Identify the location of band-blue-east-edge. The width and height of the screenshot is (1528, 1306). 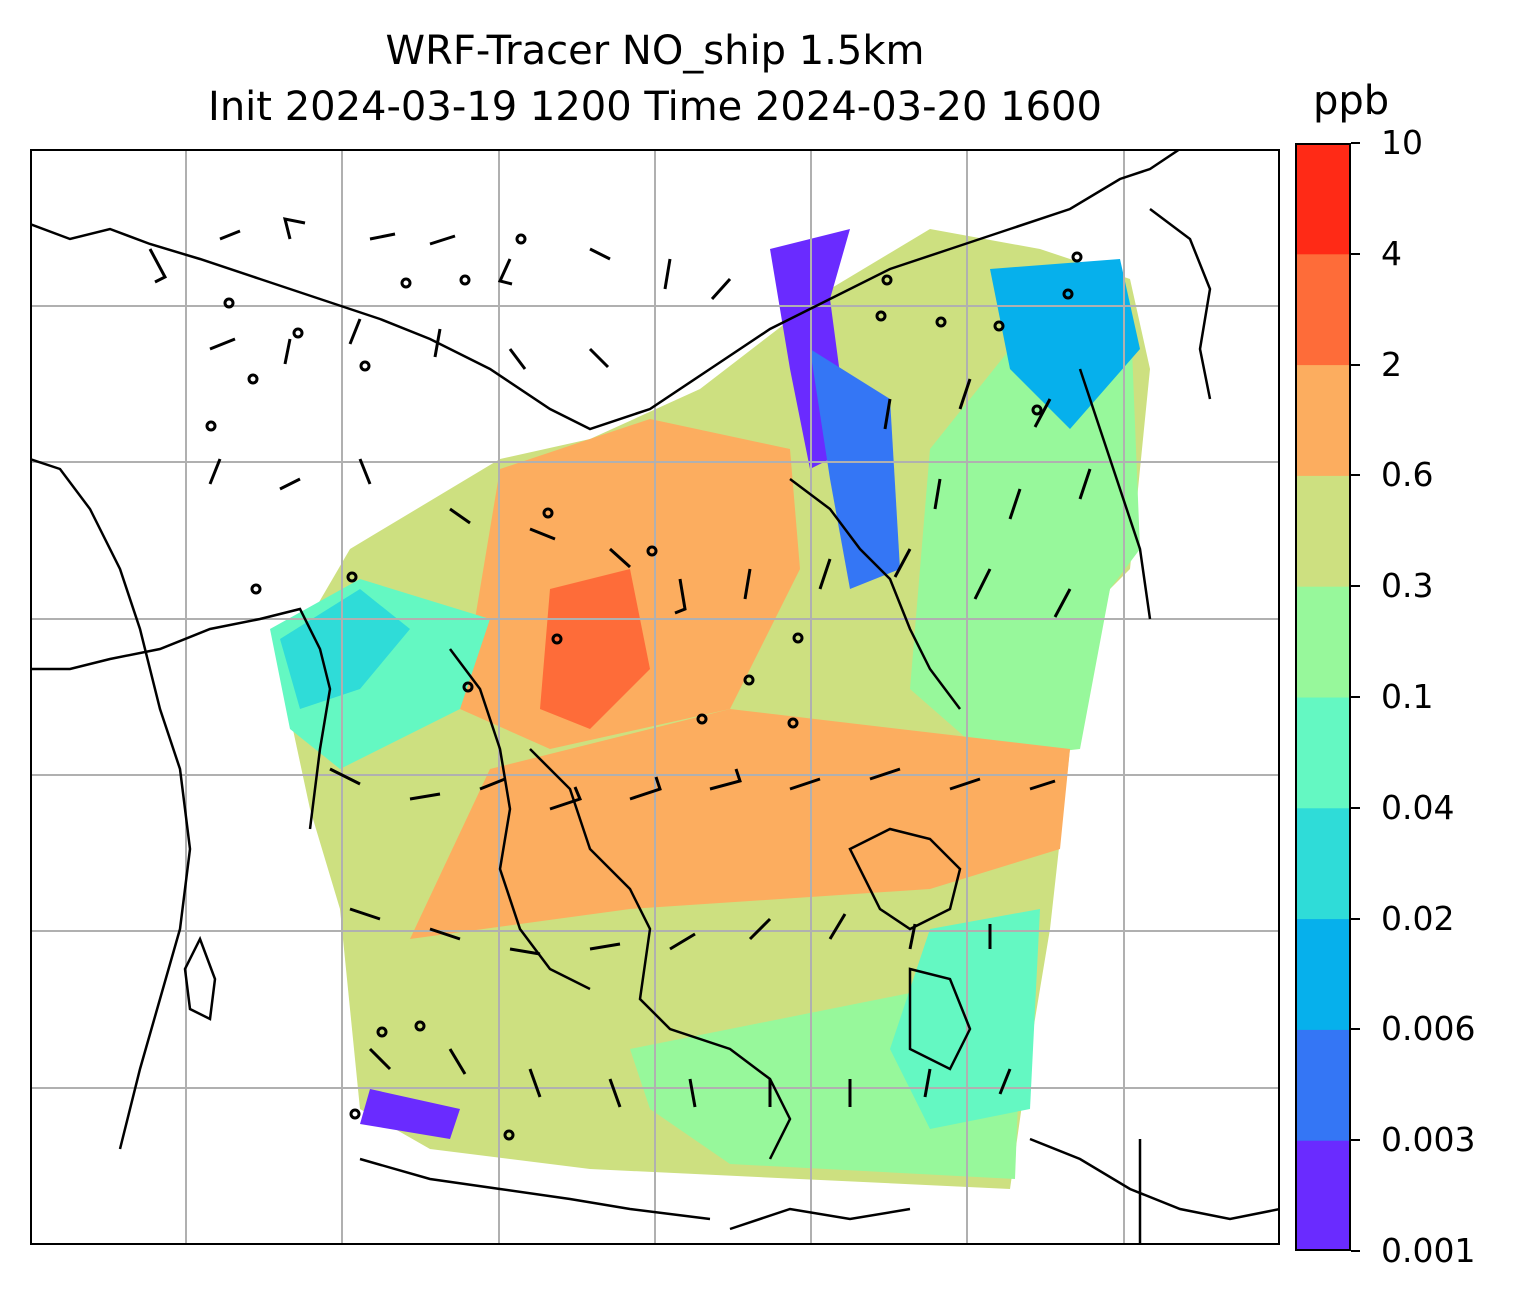
(1065, 344).